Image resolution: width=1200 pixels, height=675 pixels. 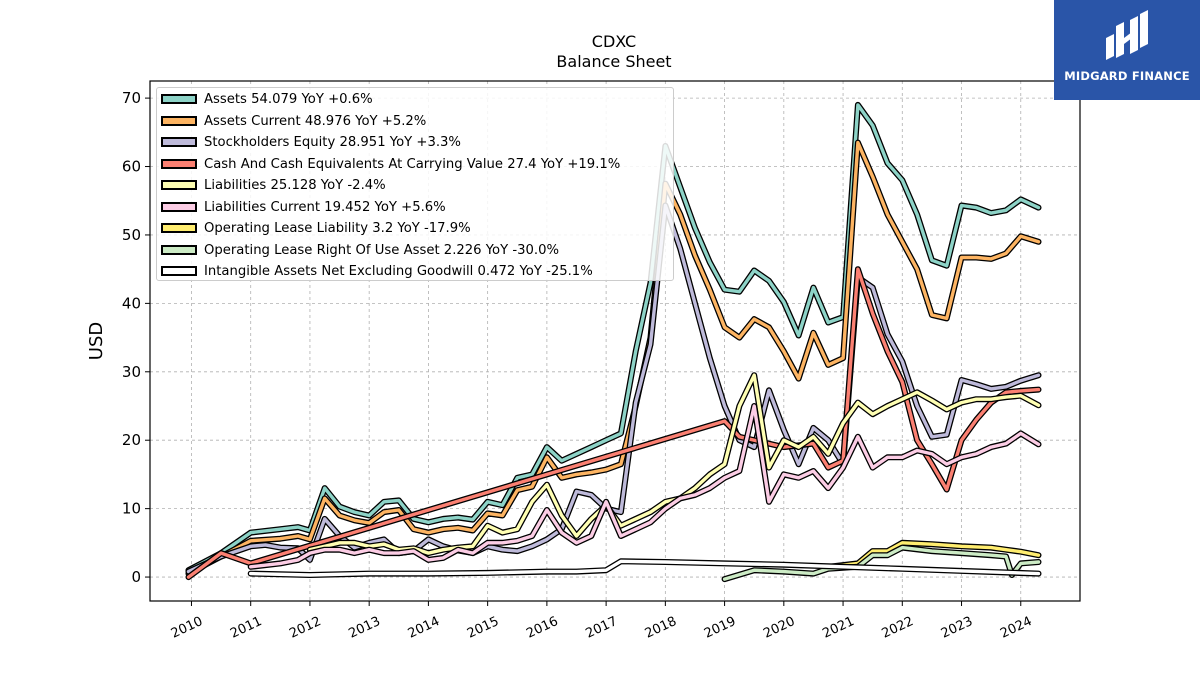 I want to click on x-tick-label: 2011, so click(x=246, y=628).